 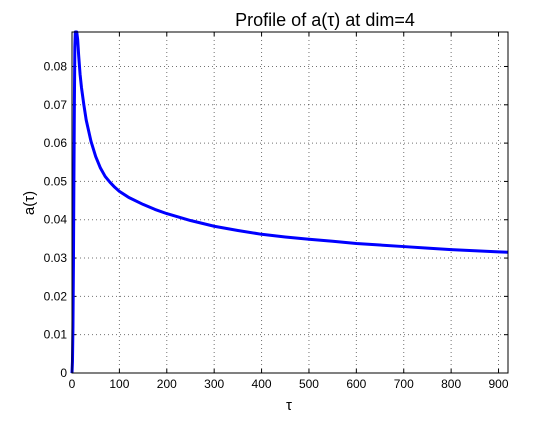 What do you see at coordinates (325, 20) in the screenshot?
I see `chart-title: Profile of a(τ) at dim=4` at bounding box center [325, 20].